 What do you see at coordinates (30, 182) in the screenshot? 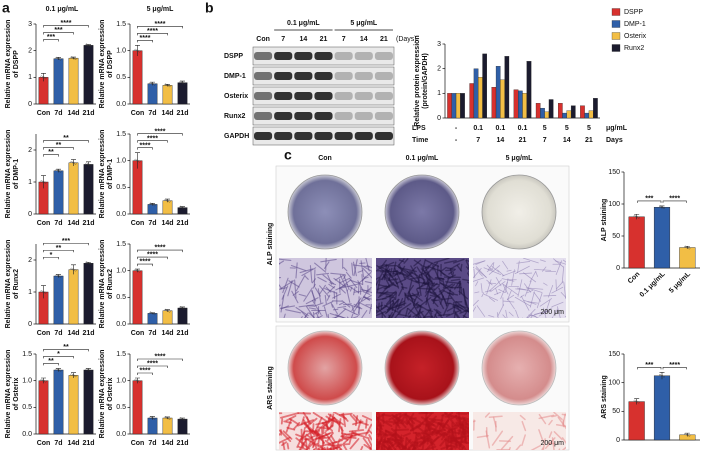
I see `y-tick-label: 1` at bounding box center [30, 182].